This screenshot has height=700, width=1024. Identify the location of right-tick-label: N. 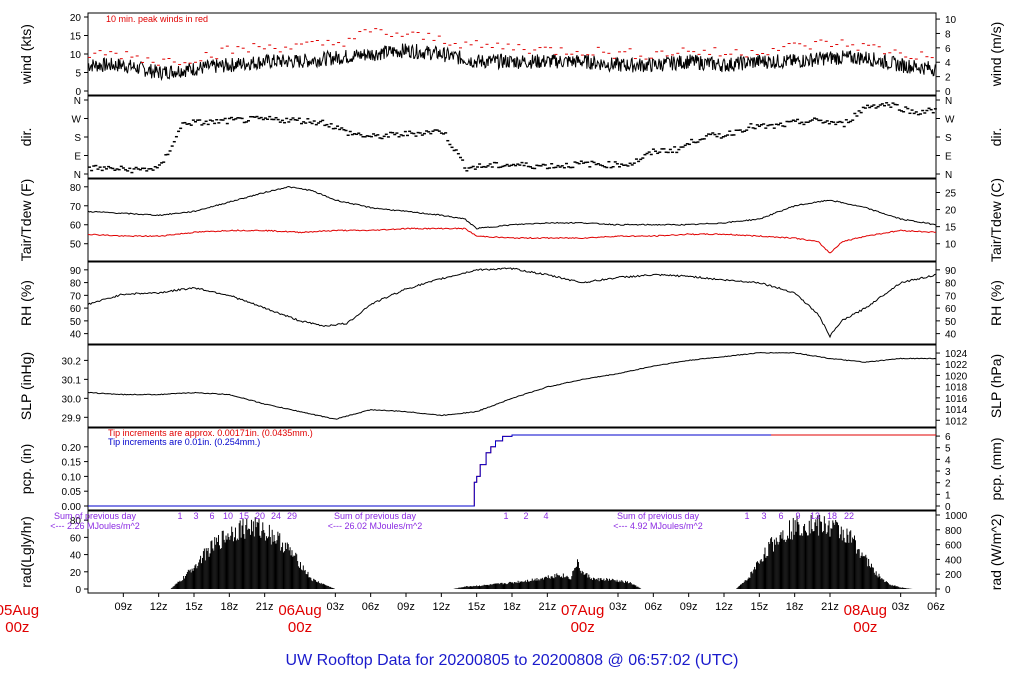
(948, 175).